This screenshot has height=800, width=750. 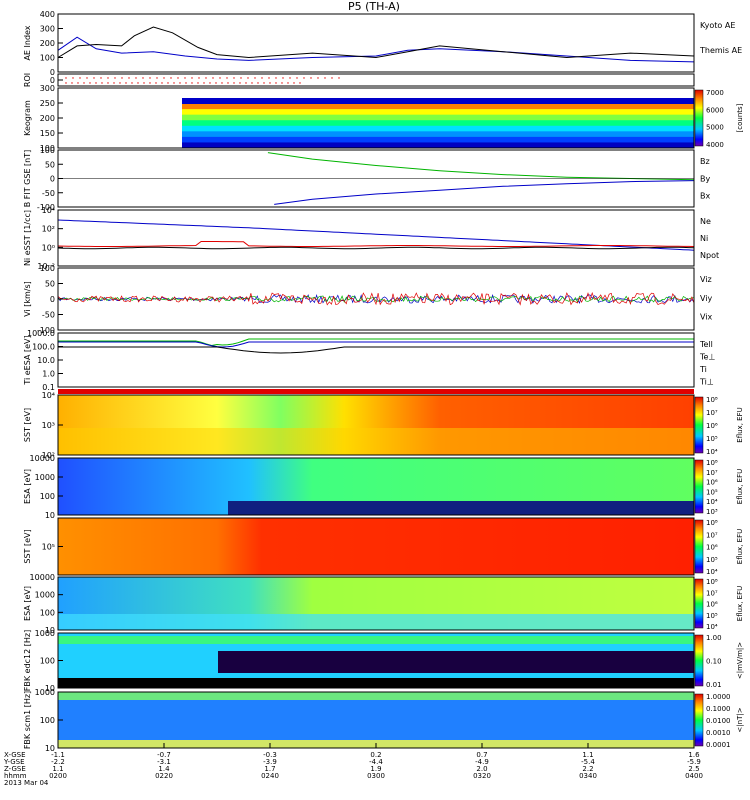 What do you see at coordinates (712, 627) in the screenshot?
I see `colorbar-tick: 10⁴` at bounding box center [712, 627].